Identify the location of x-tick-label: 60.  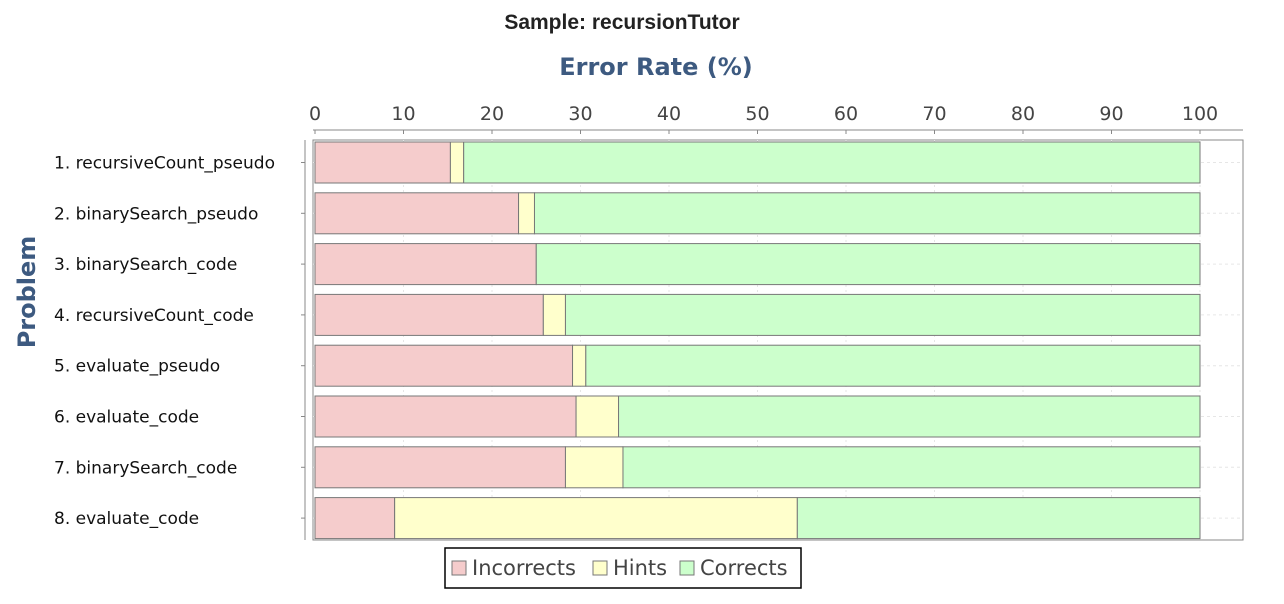
(846, 114).